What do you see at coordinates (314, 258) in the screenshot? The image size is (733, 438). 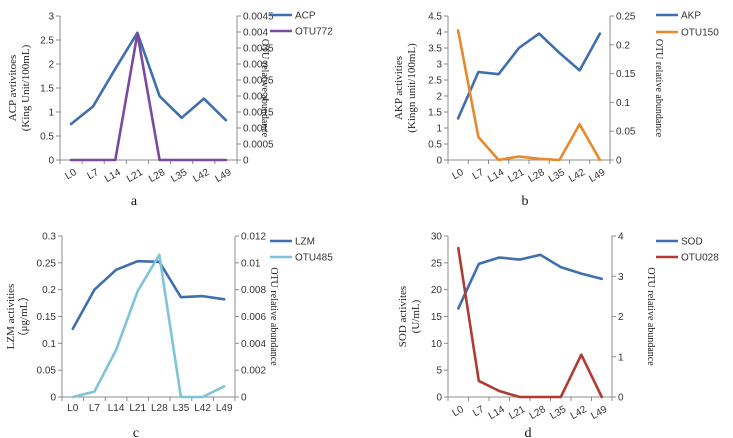 I see `legend-label: OTU485` at bounding box center [314, 258].